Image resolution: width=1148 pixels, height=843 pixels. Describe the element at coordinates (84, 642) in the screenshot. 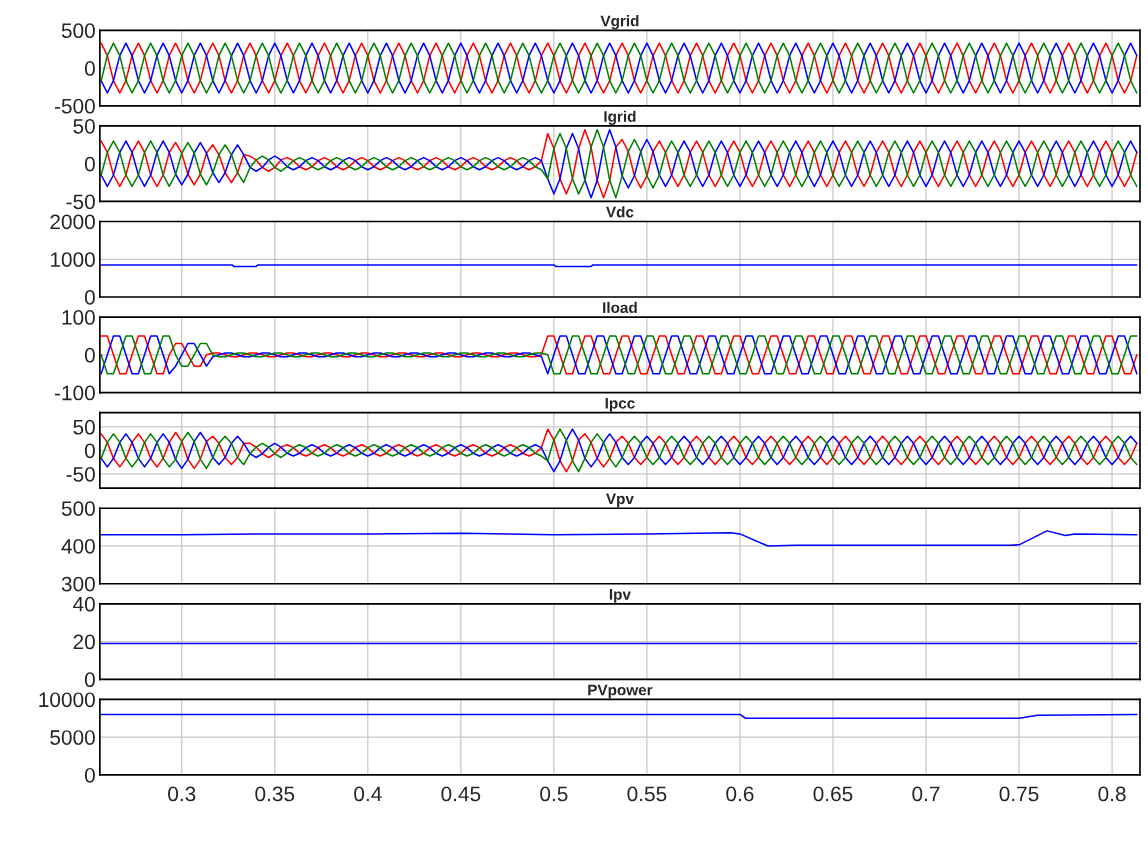

I see `y-tick-label: 20` at that location.